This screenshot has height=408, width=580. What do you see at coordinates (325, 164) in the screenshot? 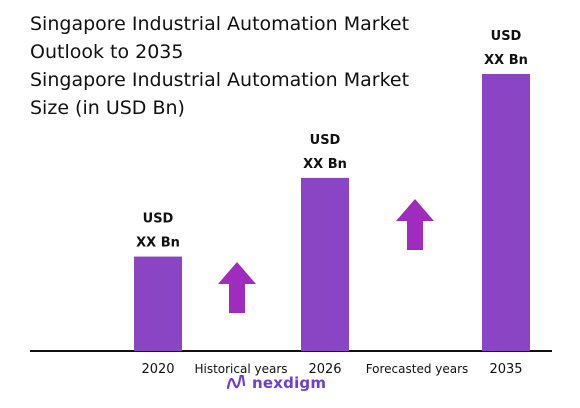
I see `data-label-value-2026: XX Bn` at bounding box center [325, 164].